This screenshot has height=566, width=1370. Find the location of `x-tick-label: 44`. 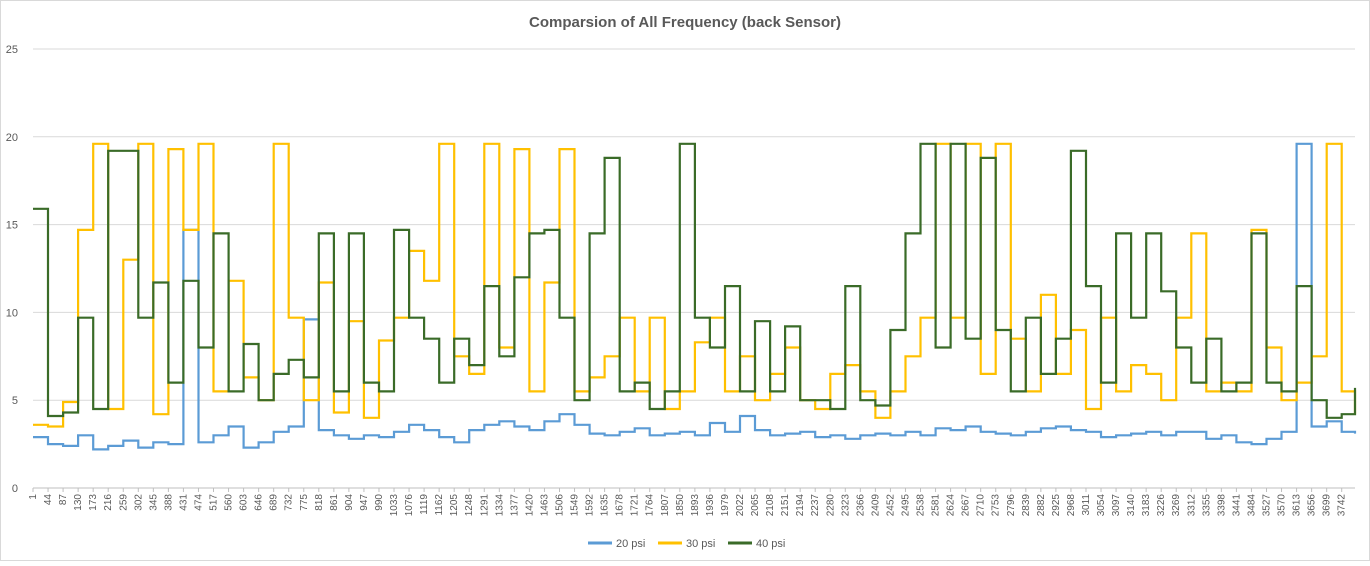

x-tick-label: 44 is located at coordinates (48, 500).